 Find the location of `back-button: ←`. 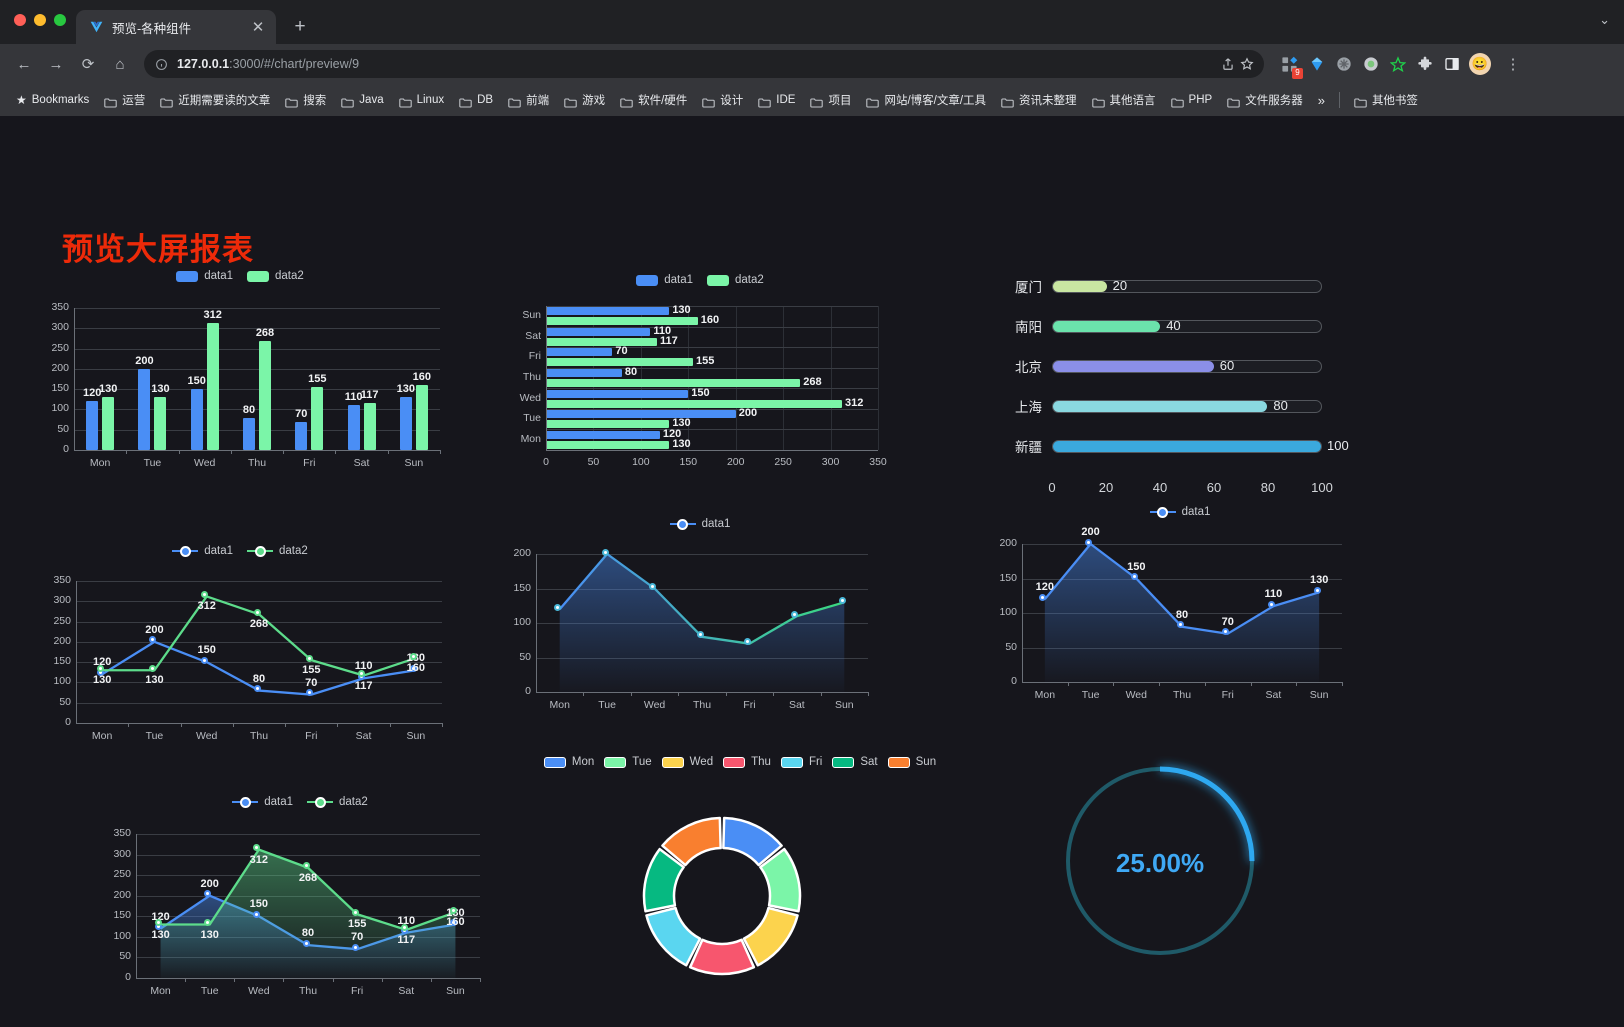

back-button: ← is located at coordinates (24, 64).